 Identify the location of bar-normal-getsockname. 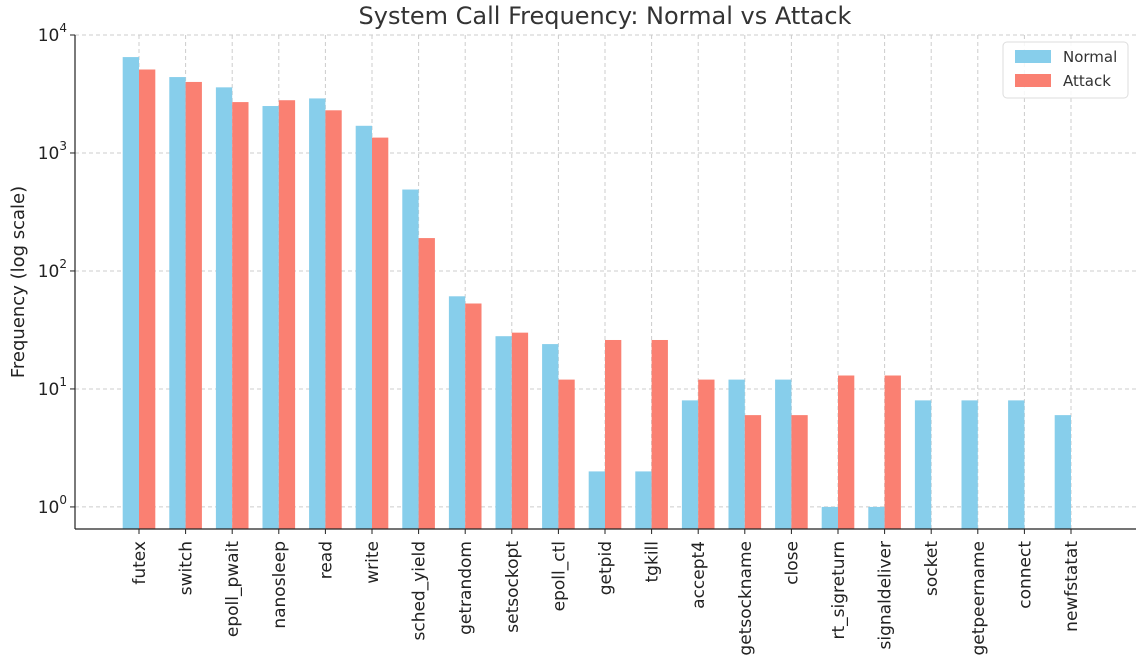
(736, 454).